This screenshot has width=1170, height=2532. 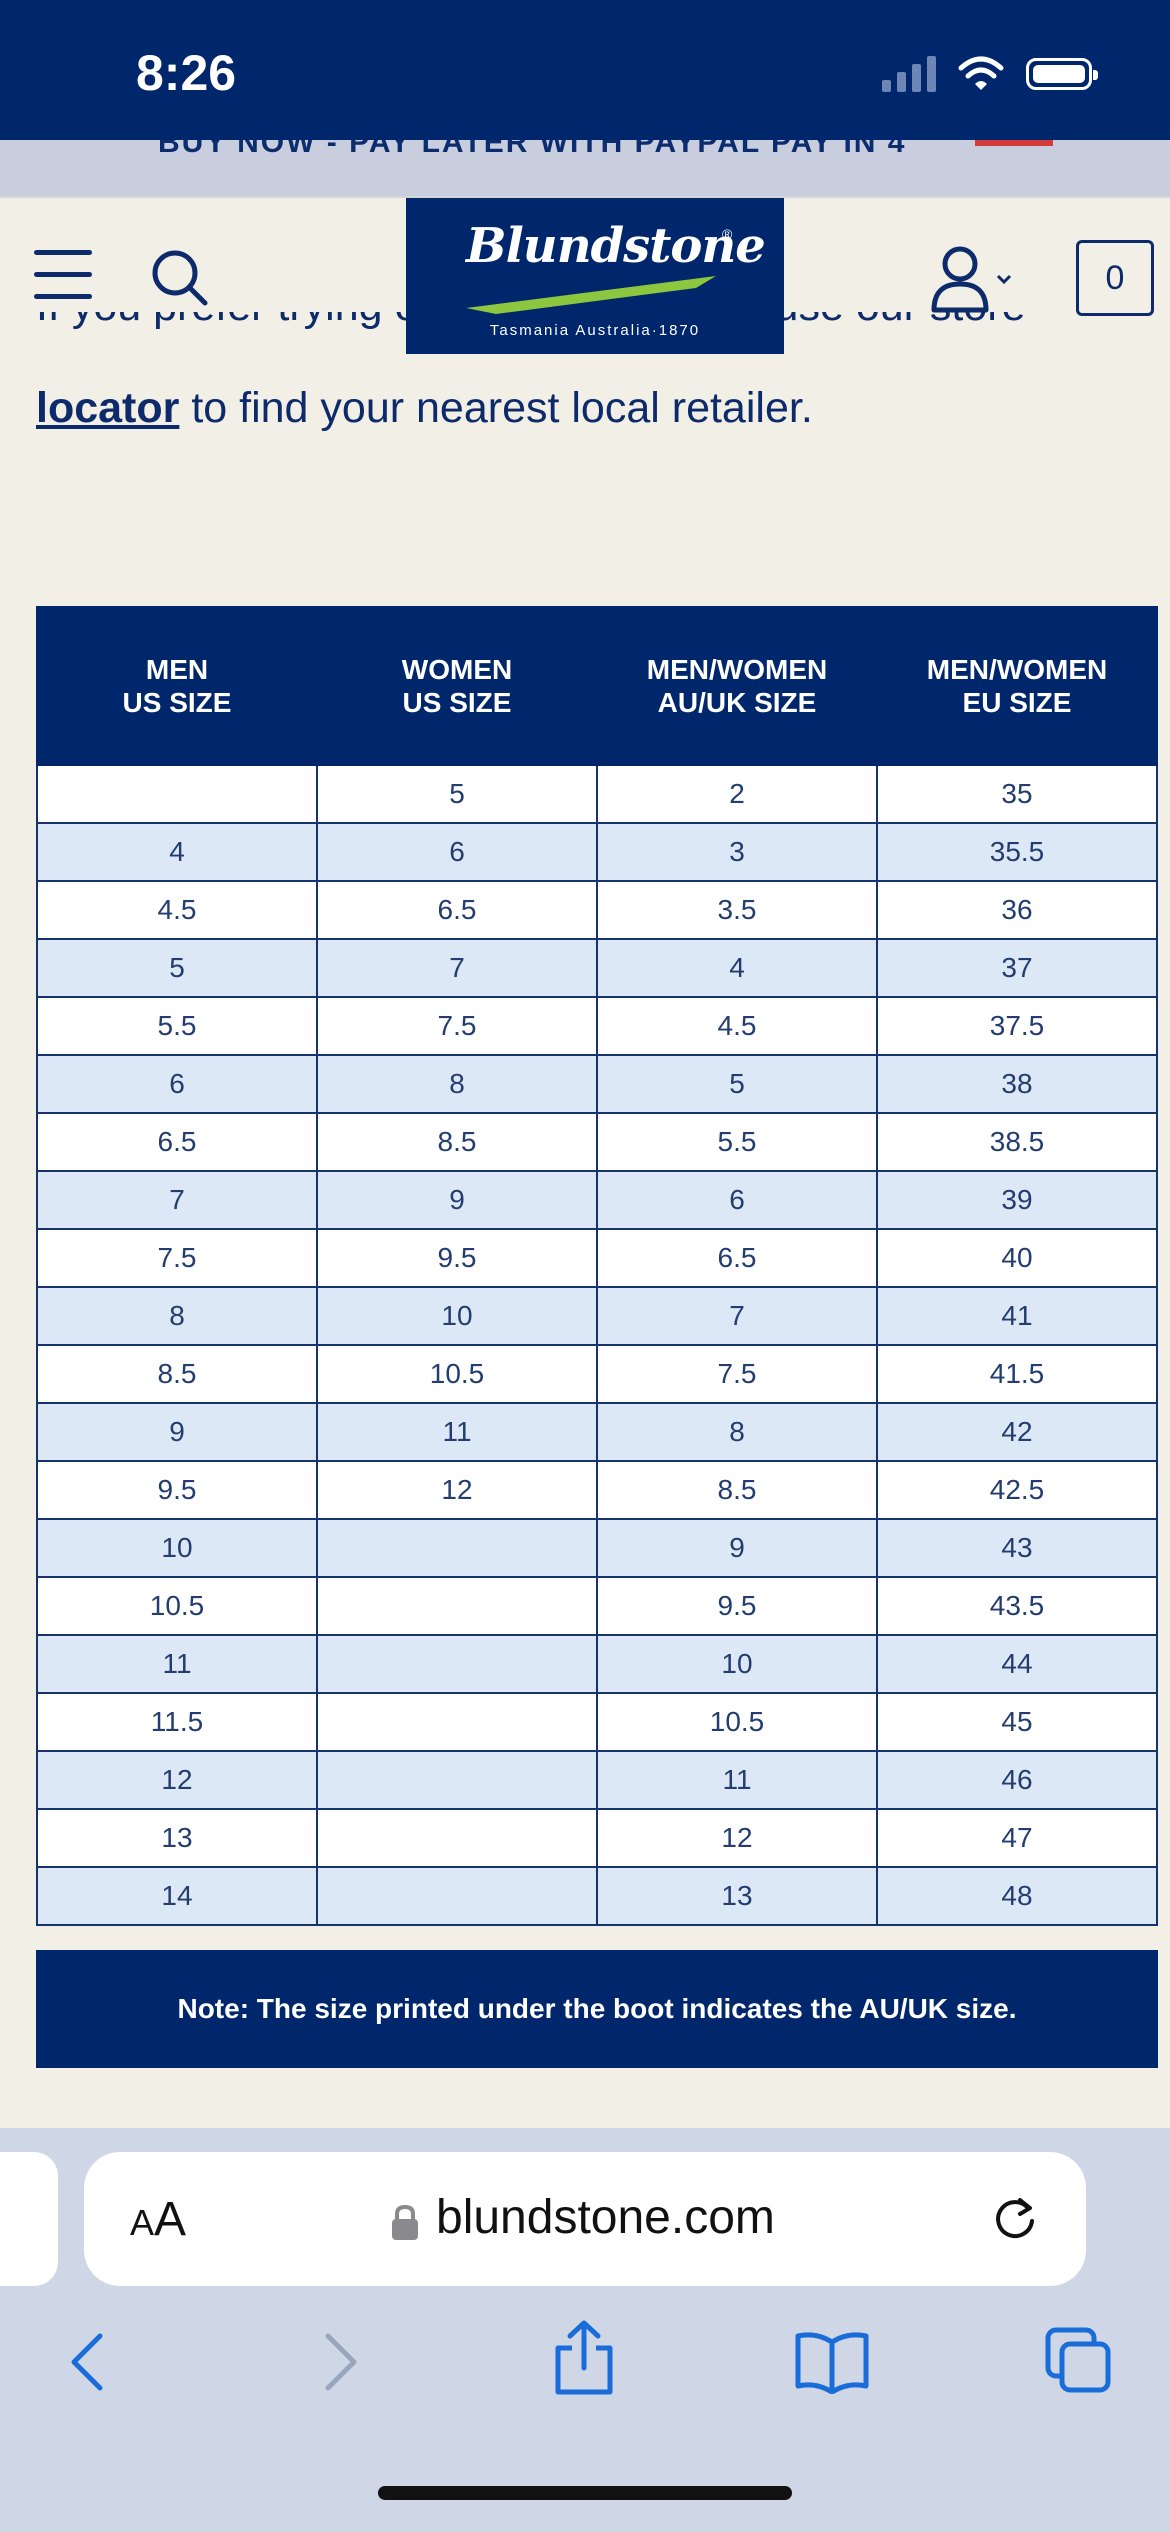 What do you see at coordinates (179, 277) in the screenshot?
I see `search-icon` at bounding box center [179, 277].